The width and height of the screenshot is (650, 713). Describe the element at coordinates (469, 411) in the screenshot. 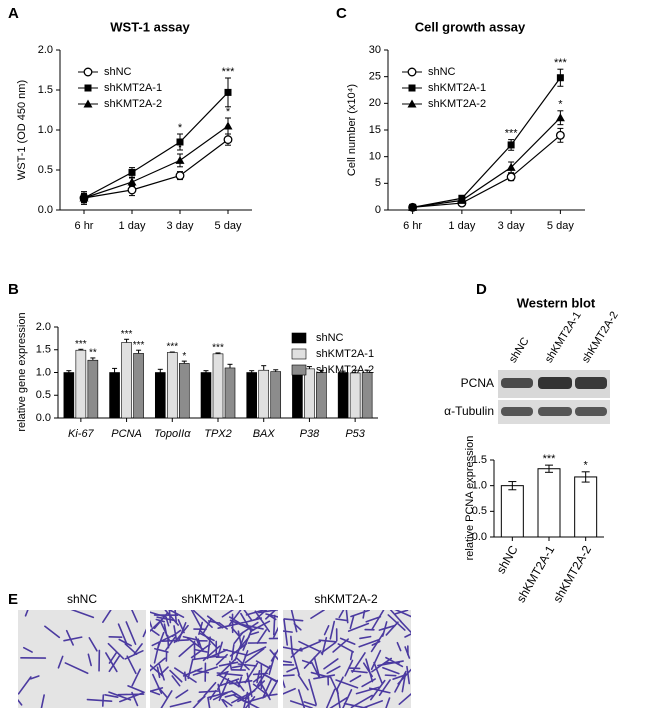

I see `blot-row-label: α-Tubulin` at that location.